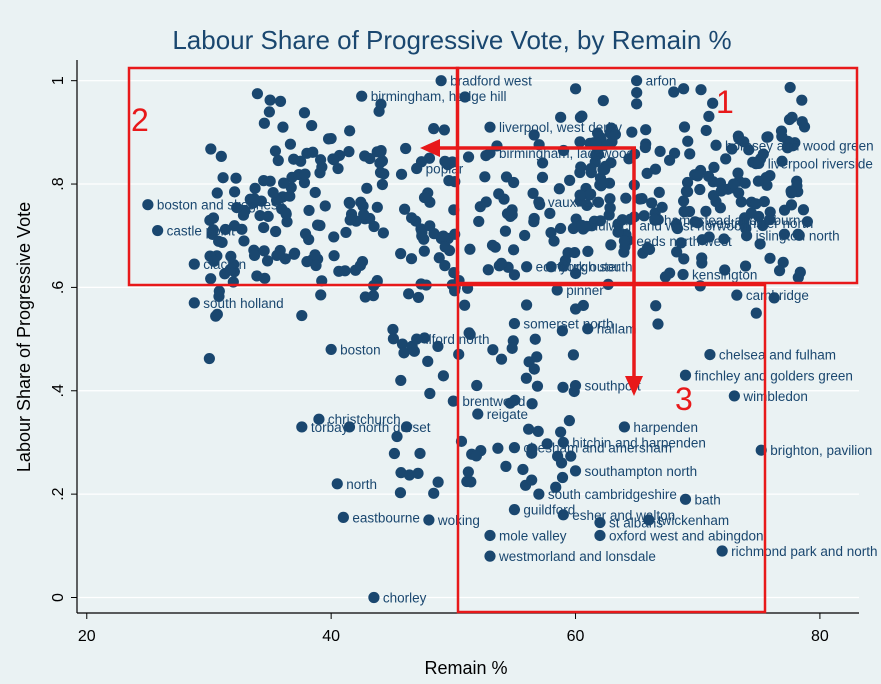 The width and height of the screenshot is (881, 684). I want to click on point-label: north, so click(361, 484).